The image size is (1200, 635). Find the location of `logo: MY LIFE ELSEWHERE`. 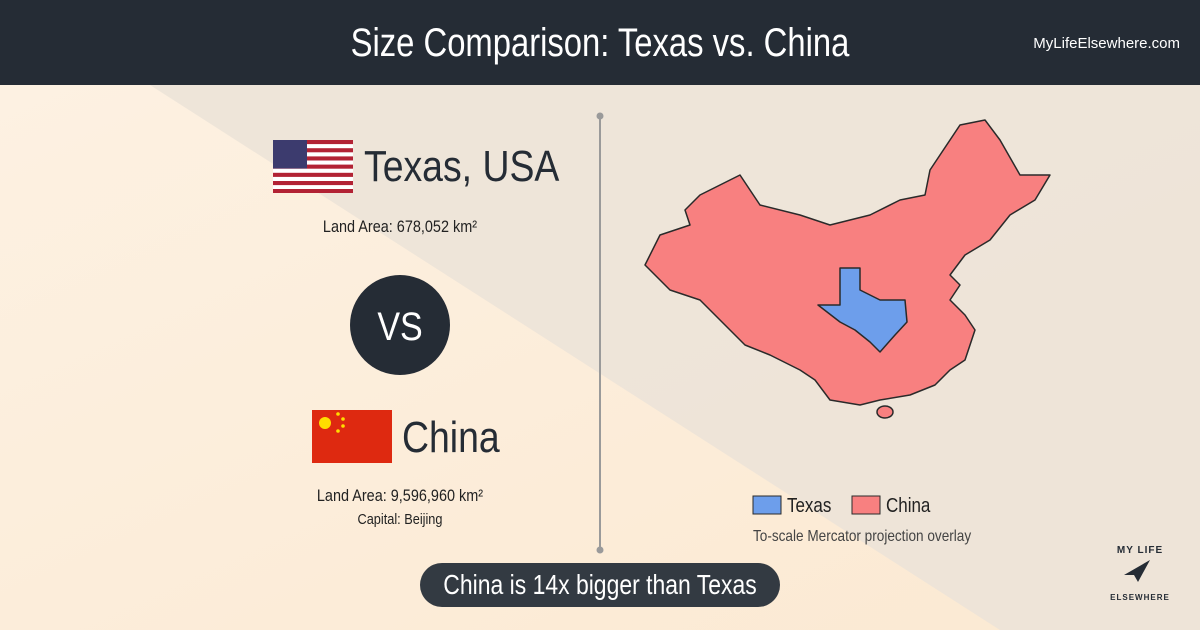

logo: MY LIFE ELSEWHERE is located at coordinates (1140, 573).